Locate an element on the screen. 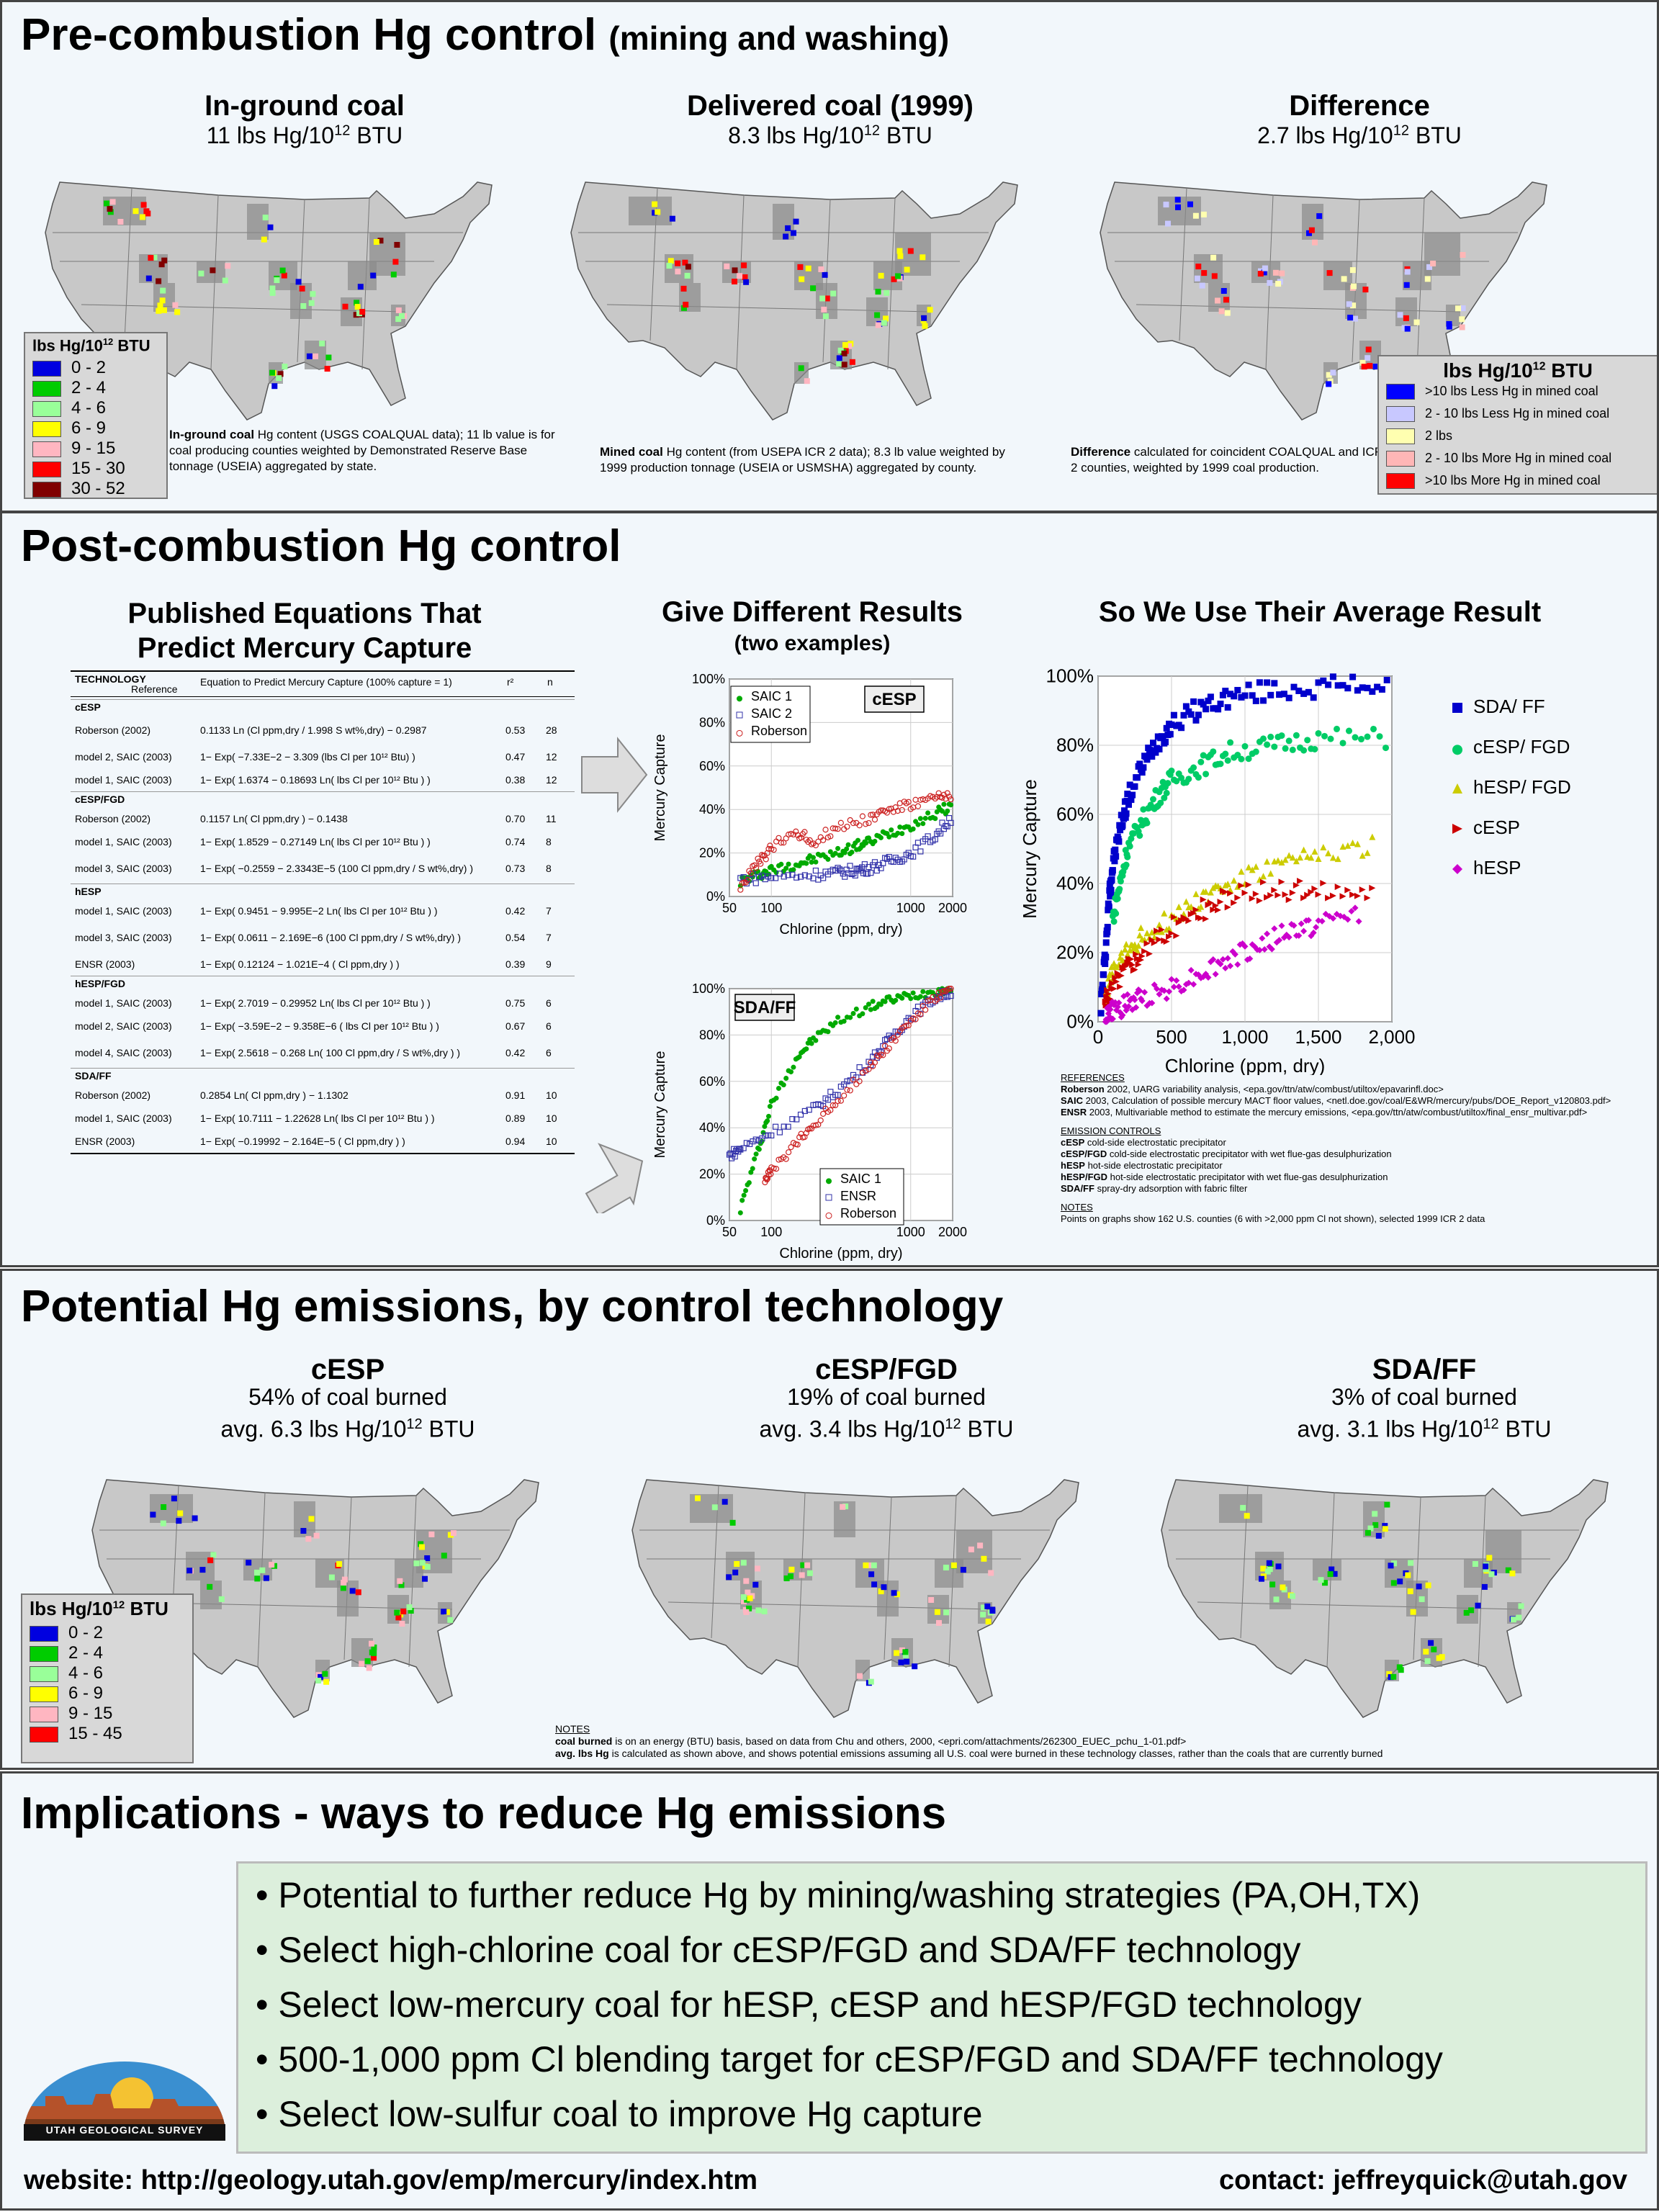 Image resolution: width=1659 pixels, height=2212 pixels. legend-label: 6 - 9 is located at coordinates (86, 1693).